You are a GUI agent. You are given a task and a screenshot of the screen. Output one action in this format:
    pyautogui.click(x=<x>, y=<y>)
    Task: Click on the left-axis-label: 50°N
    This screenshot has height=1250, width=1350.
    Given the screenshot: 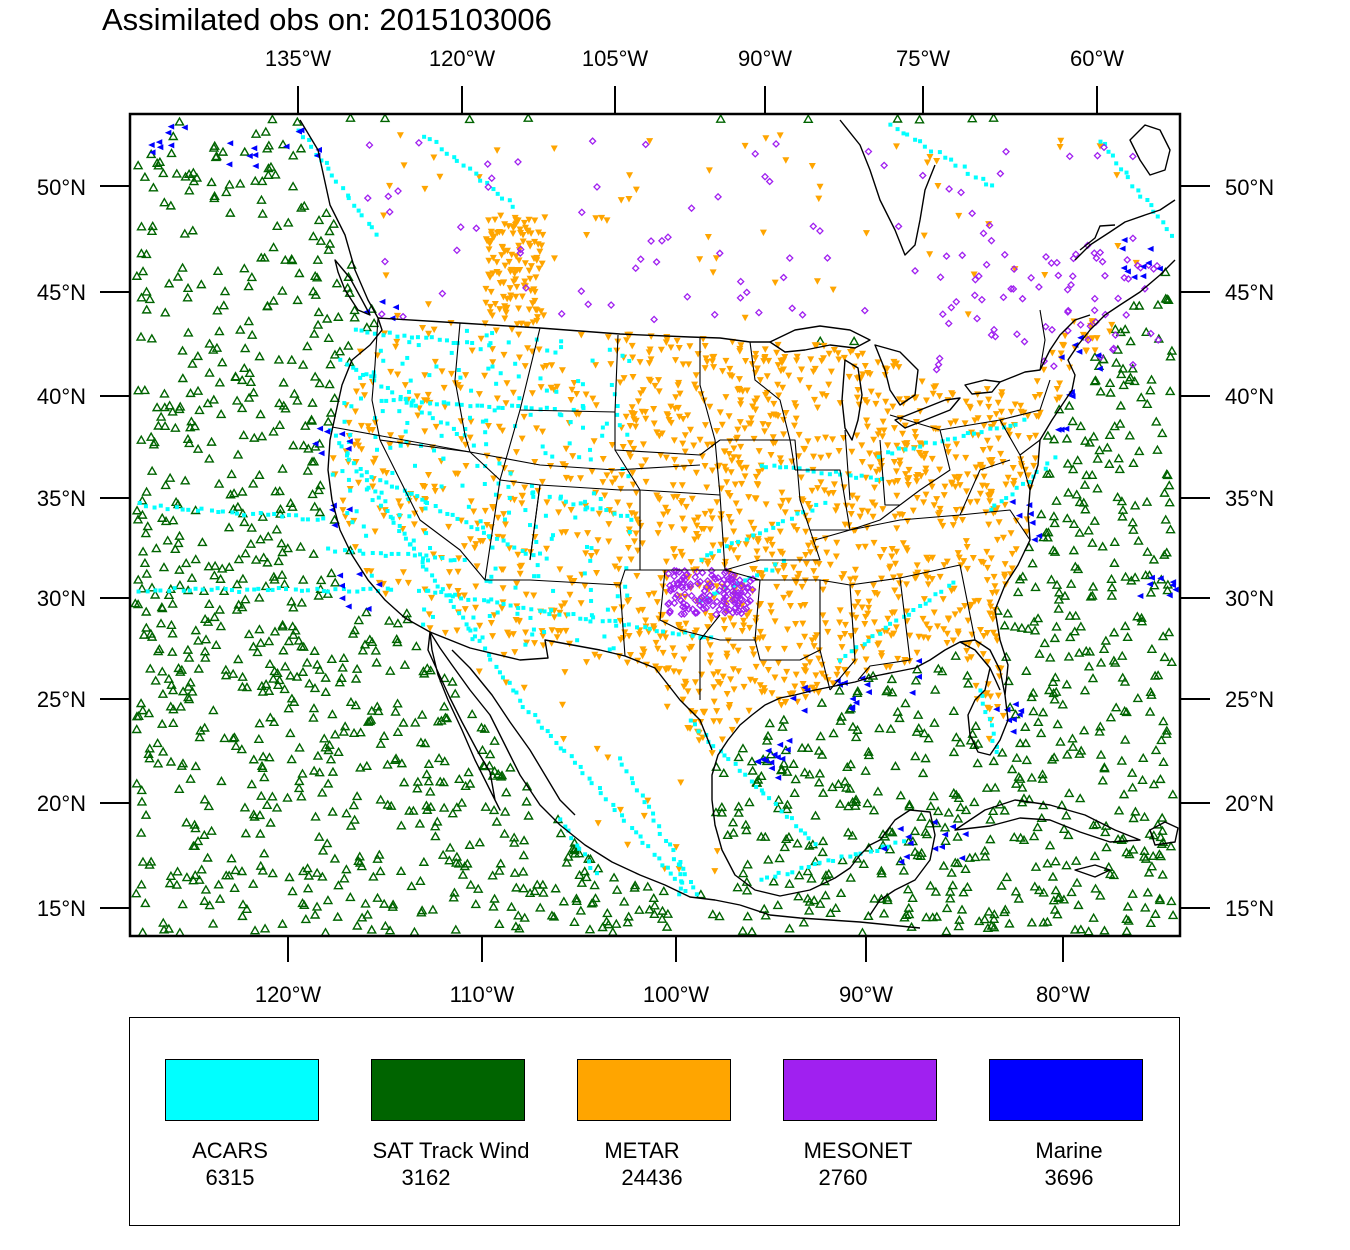 What is the action you would take?
    pyautogui.click(x=61, y=187)
    